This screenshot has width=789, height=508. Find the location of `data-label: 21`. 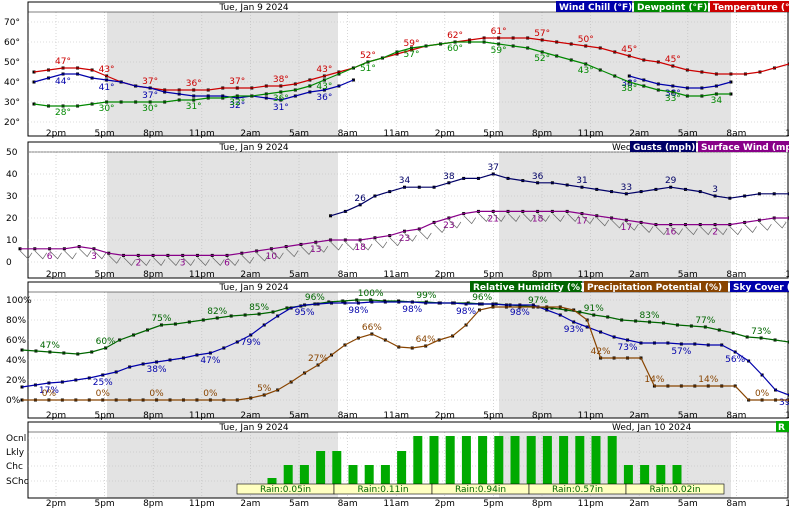

data-label: 21 is located at coordinates (493, 219).